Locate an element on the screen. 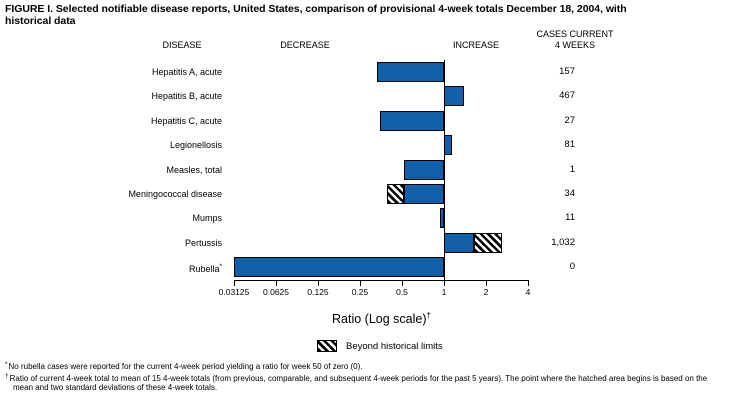  x-tick-label: 4 is located at coordinates (528, 292).